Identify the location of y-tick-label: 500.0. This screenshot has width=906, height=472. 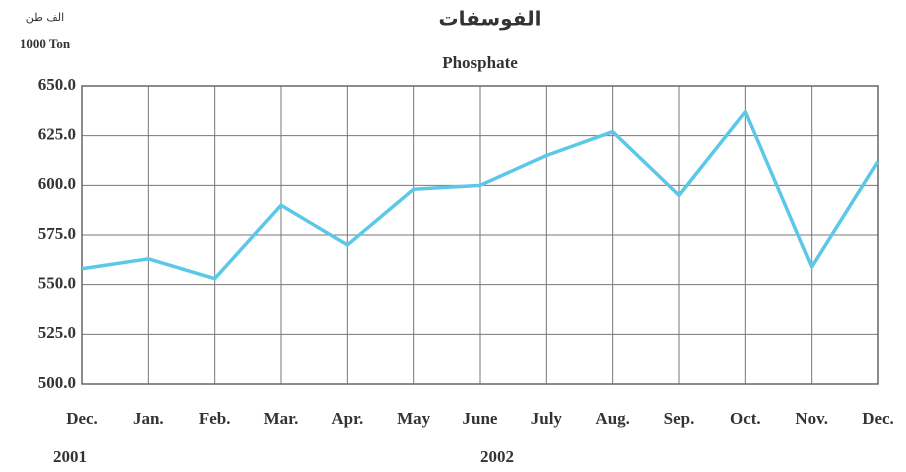
(57, 382).